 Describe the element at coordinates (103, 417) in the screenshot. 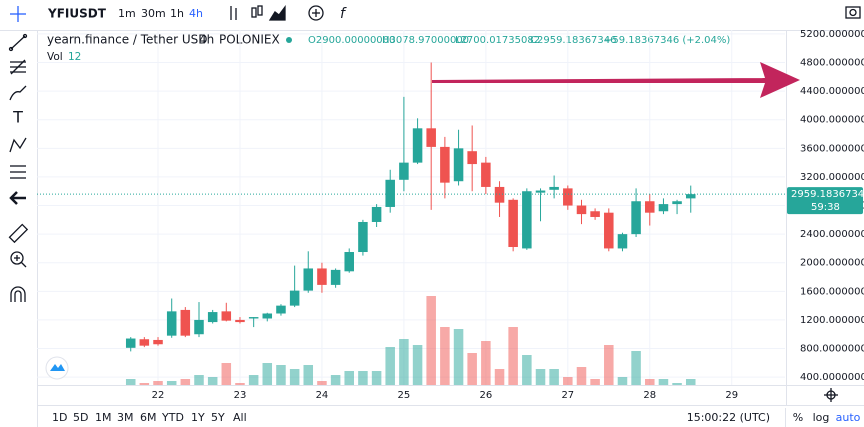

I see `range-button: 1M` at that location.